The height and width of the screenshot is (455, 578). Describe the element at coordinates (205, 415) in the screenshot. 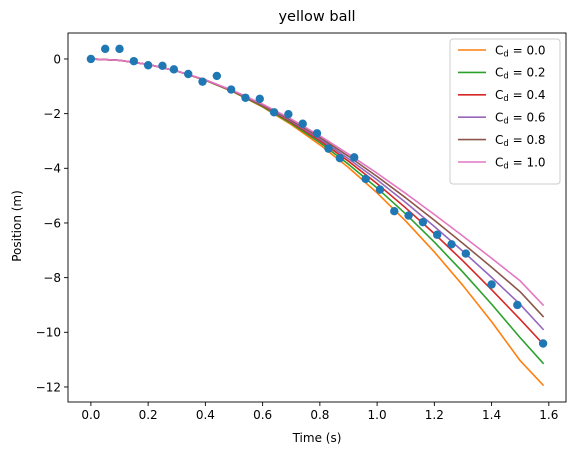

I see `x-tick-label: 0.4` at that location.